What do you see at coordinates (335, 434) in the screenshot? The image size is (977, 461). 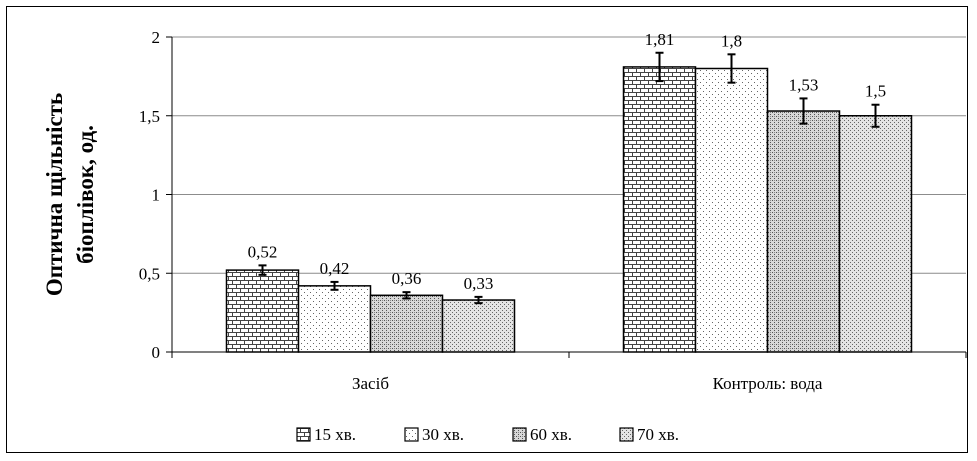 I see `legend-label: 15 хв.` at bounding box center [335, 434].